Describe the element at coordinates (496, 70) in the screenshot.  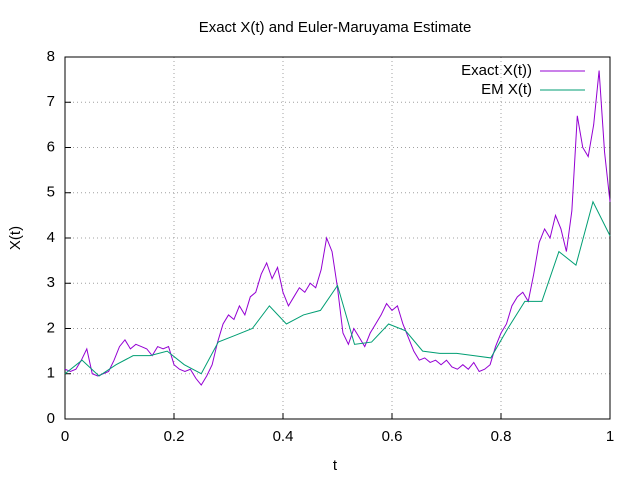
I see `legend-label: Exact X(t))` at that location.